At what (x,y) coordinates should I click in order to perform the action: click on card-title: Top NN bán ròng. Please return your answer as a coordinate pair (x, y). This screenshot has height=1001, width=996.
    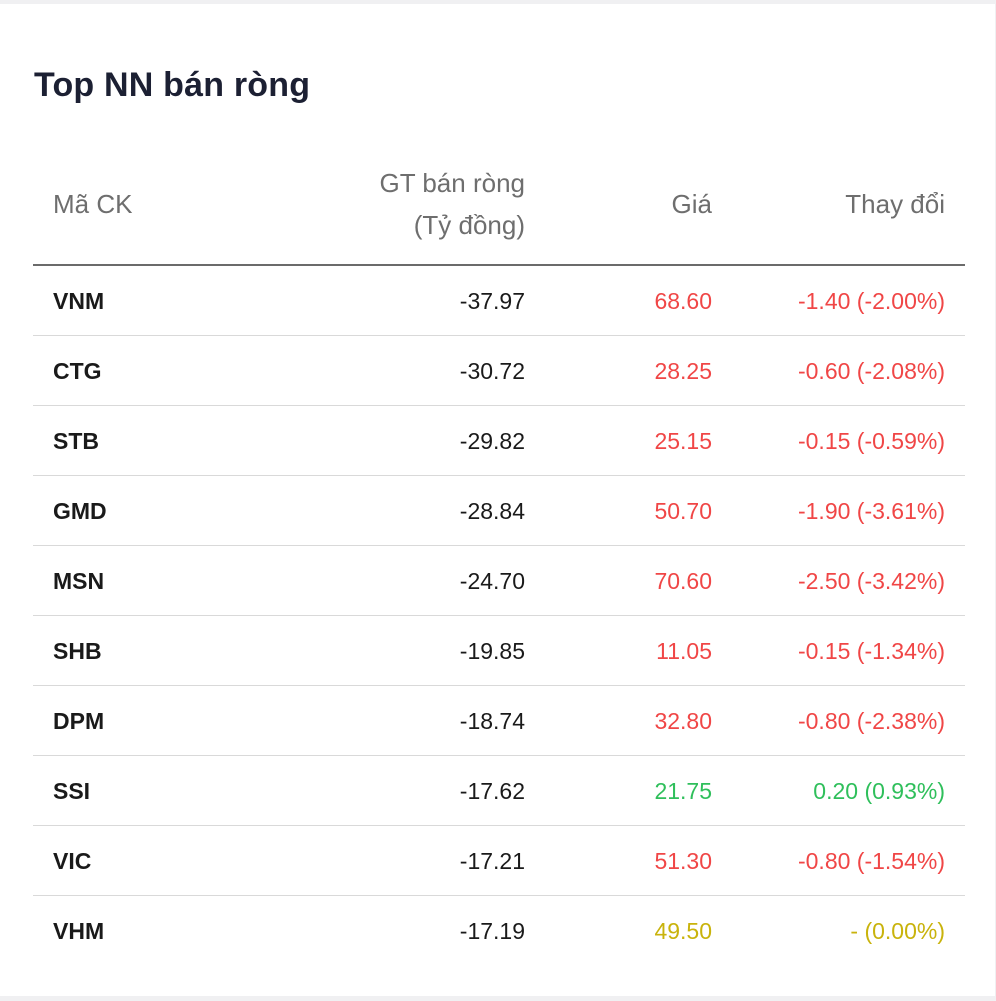
    Looking at the image, I should click on (172, 85).